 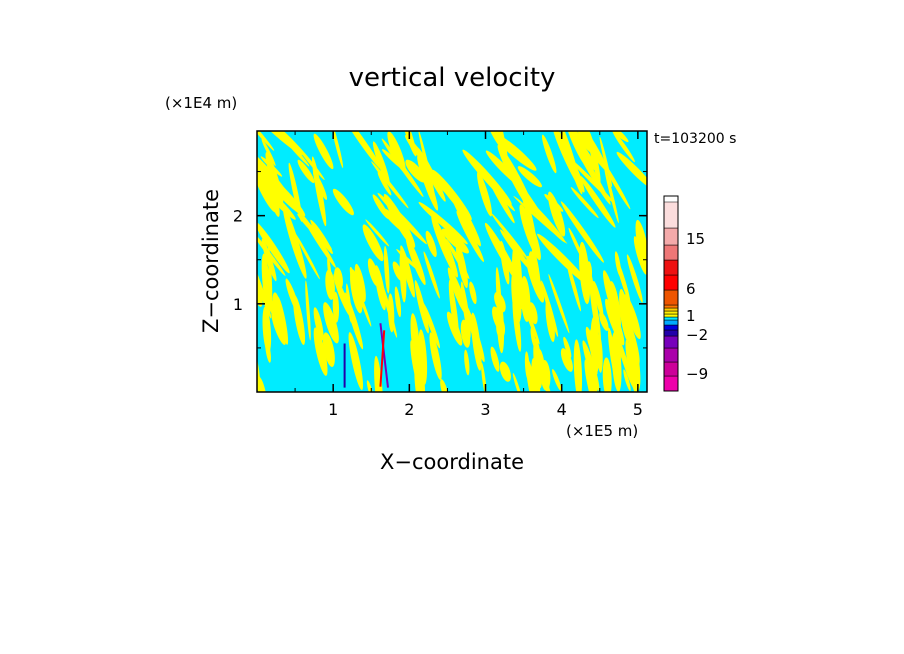 What do you see at coordinates (452, 462) in the screenshot?
I see `x-axis-label: X−coordinate` at bounding box center [452, 462].